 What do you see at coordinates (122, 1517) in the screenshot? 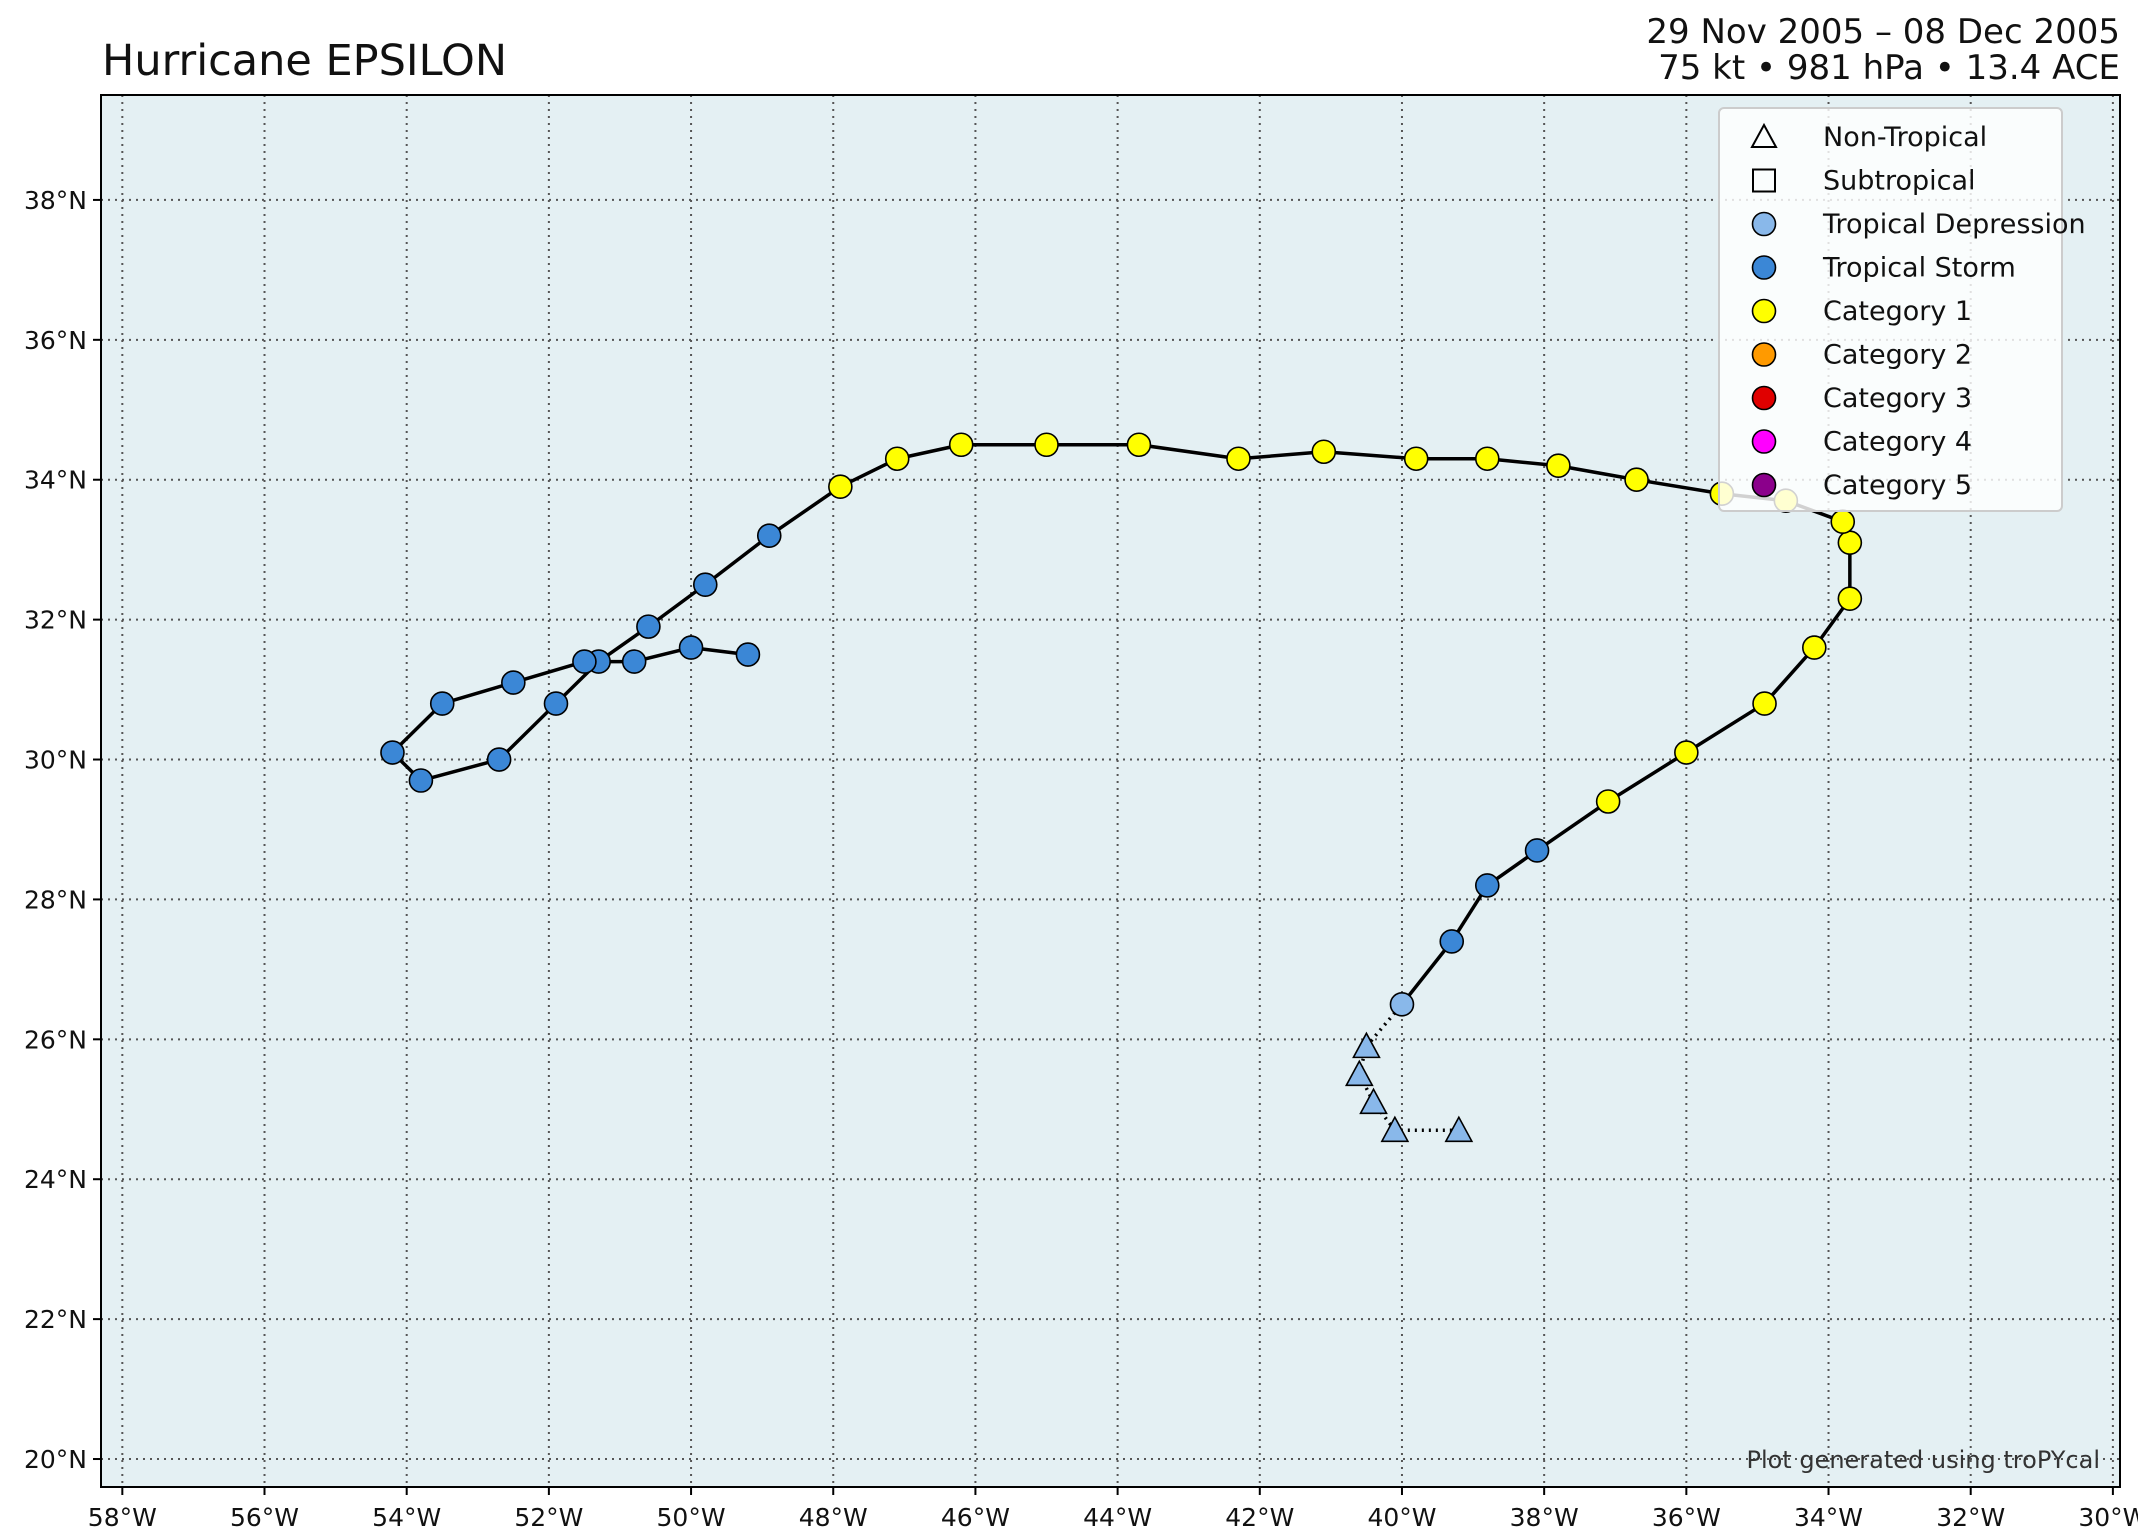
I see `x-tick-label: 58°W` at bounding box center [122, 1517].